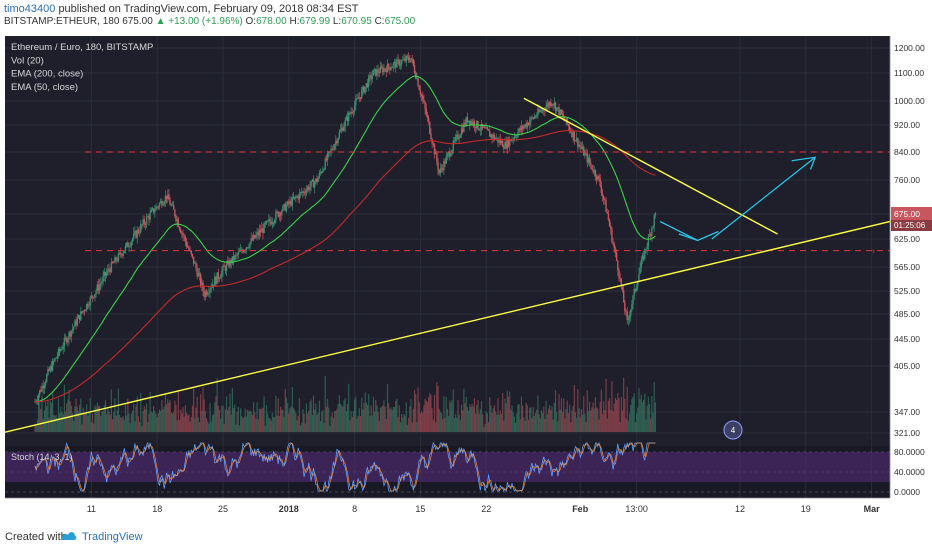 The image size is (932, 550). Describe the element at coordinates (30, 9) in the screenshot. I see `author-link: timo43400` at that location.